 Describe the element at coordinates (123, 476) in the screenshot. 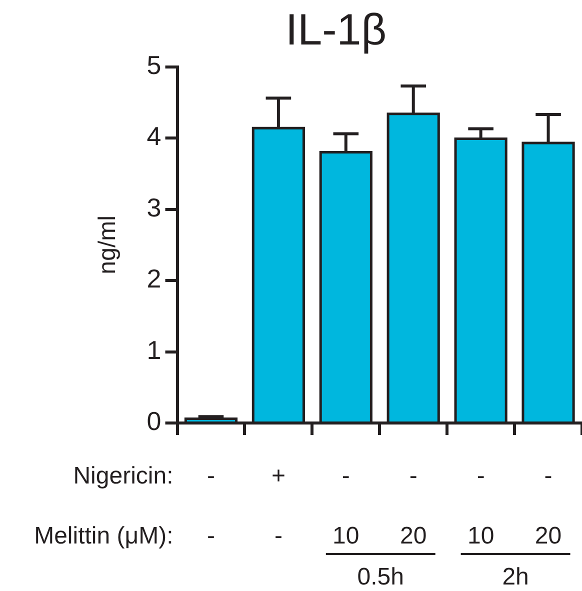

I see `text: Nigericin:` at that location.